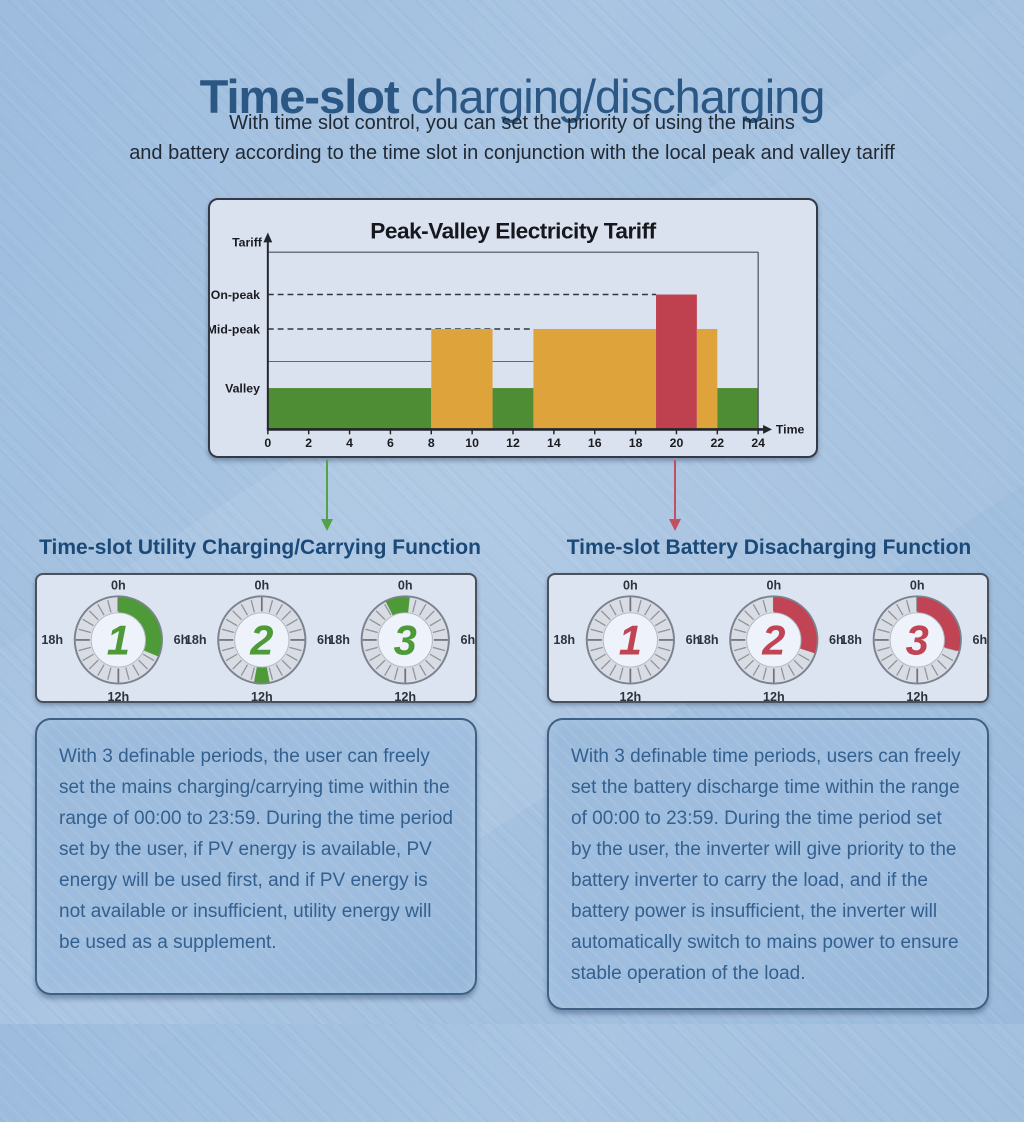 This screenshot has width=1024, height=1122. Describe the element at coordinates (758, 443) in the screenshot. I see `svg-text: 24` at that location.